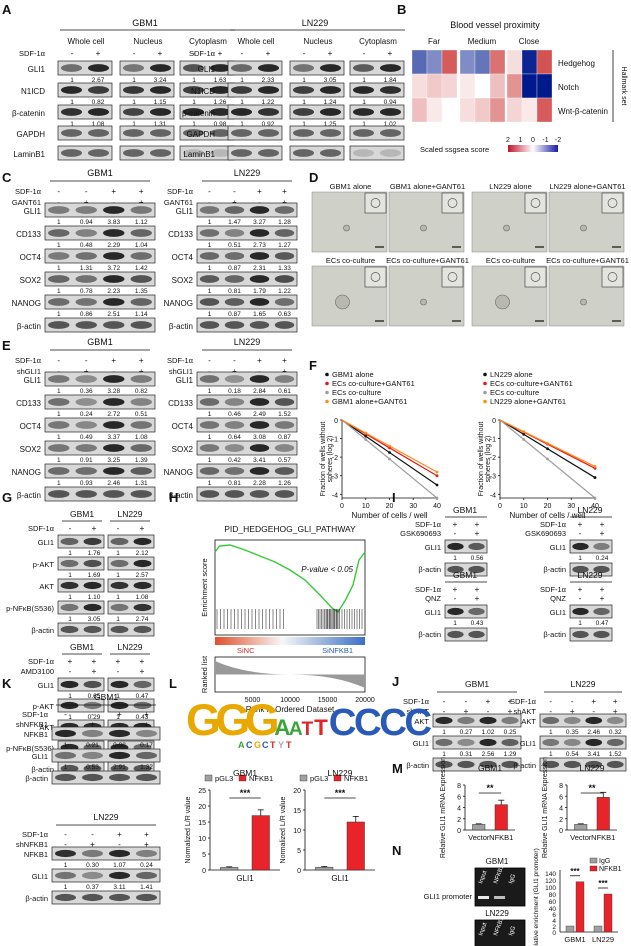 The image size is (631, 946). Describe the element at coordinates (201, 134) in the screenshot. I see `panelA-row-label: GAPDH` at that location.